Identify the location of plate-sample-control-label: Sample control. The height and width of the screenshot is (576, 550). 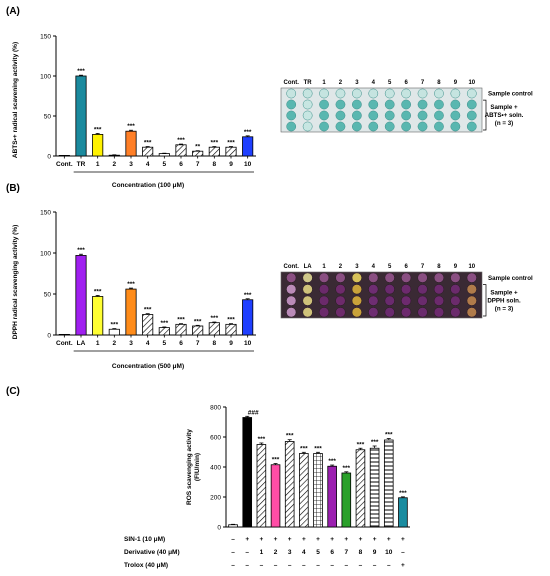
(510, 94).